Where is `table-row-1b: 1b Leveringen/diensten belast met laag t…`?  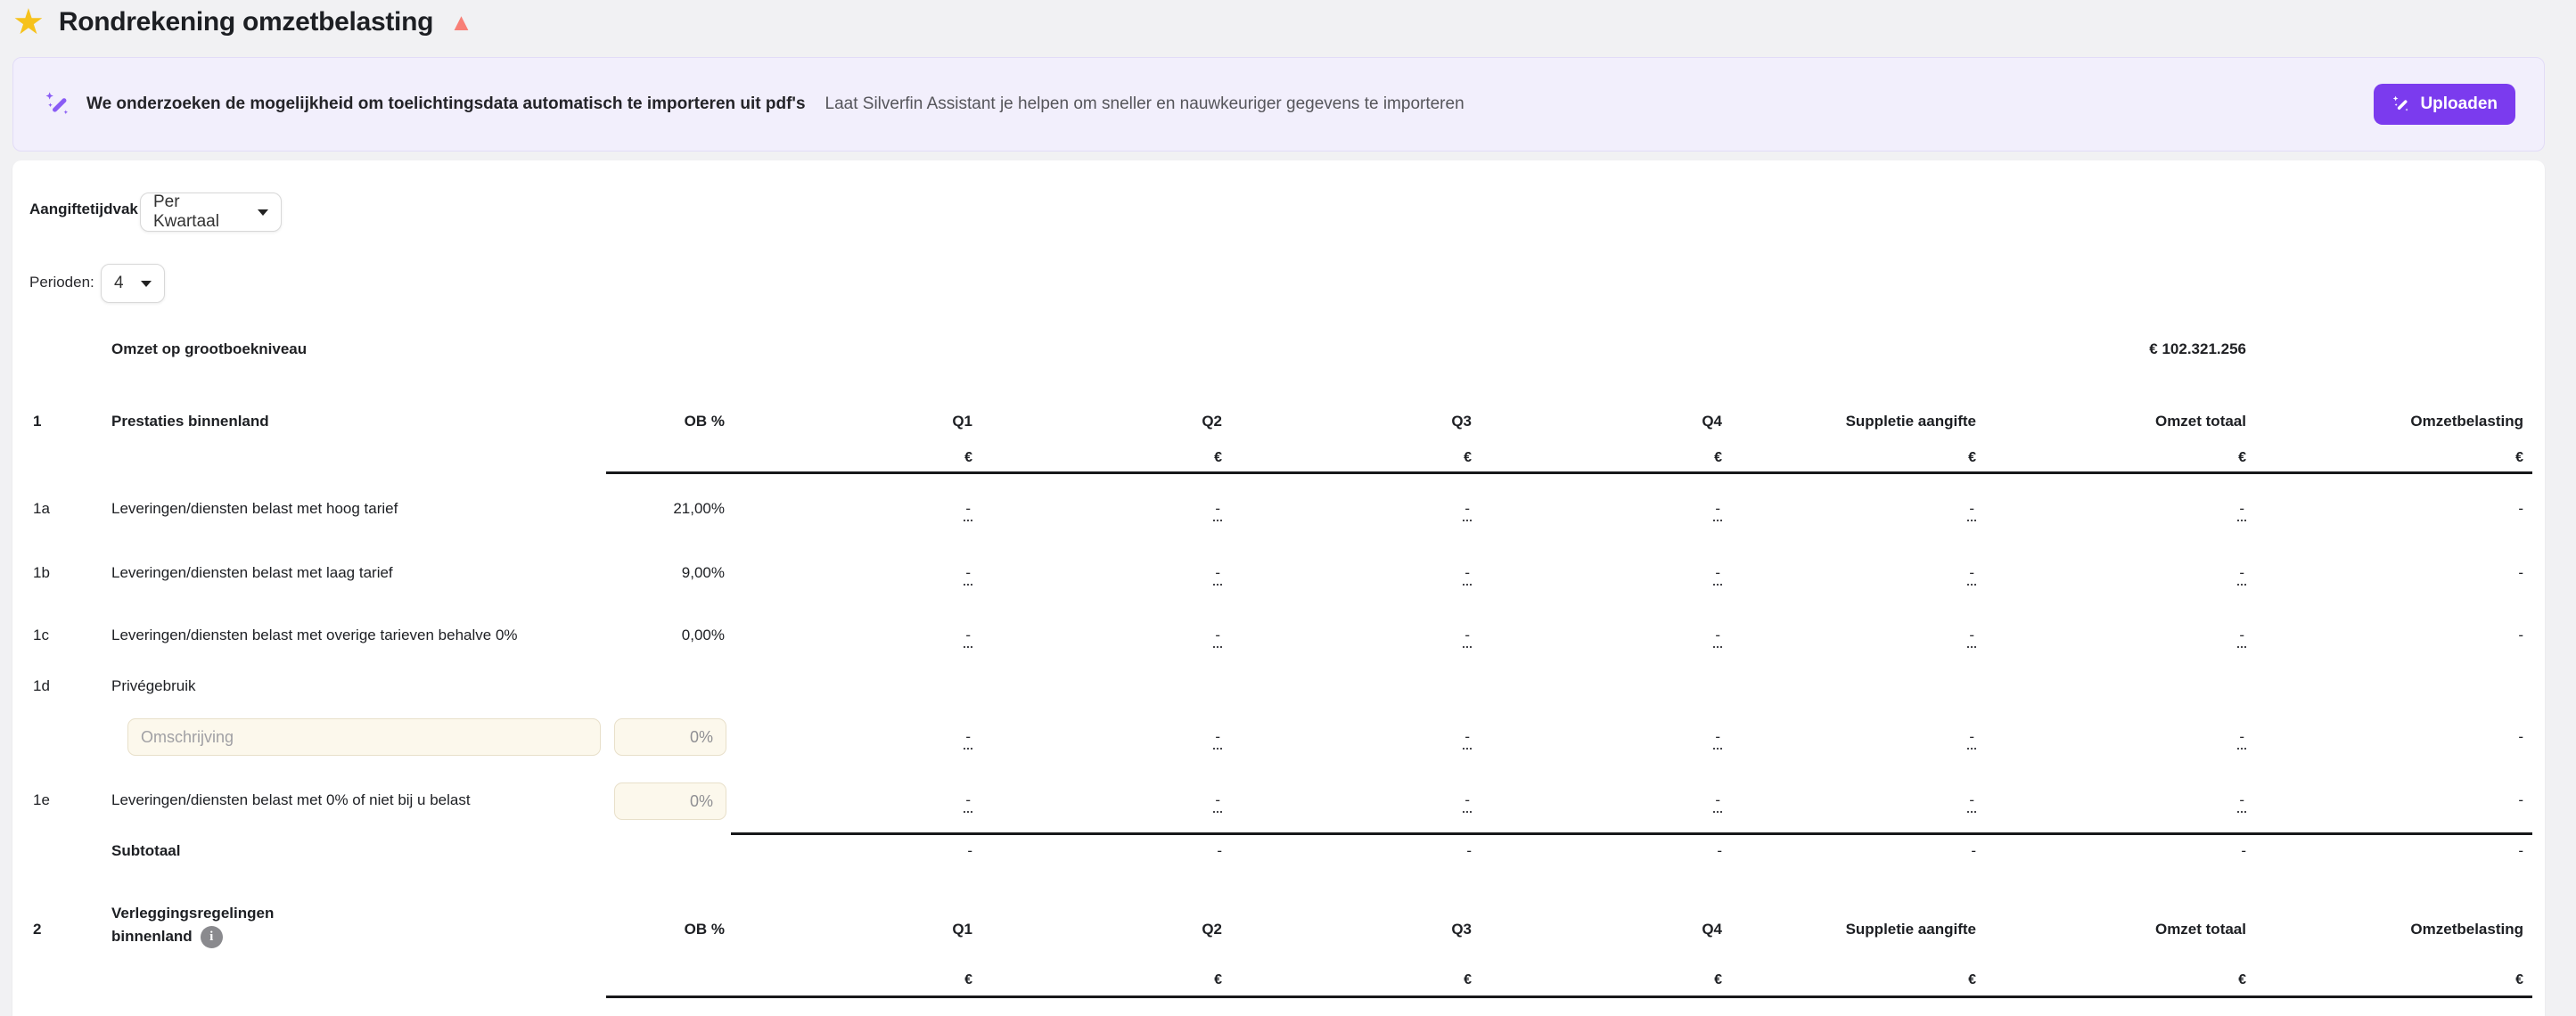
table-row-1b: 1b Leveringen/diensten belast met laag t… is located at coordinates (1278, 573).